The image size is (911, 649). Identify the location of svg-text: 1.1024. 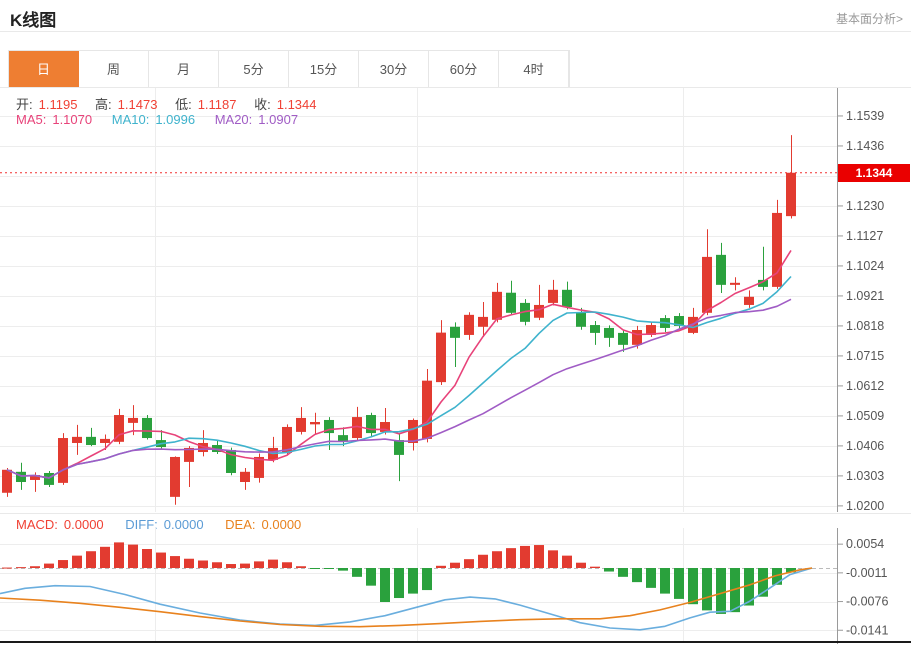
(865, 266).